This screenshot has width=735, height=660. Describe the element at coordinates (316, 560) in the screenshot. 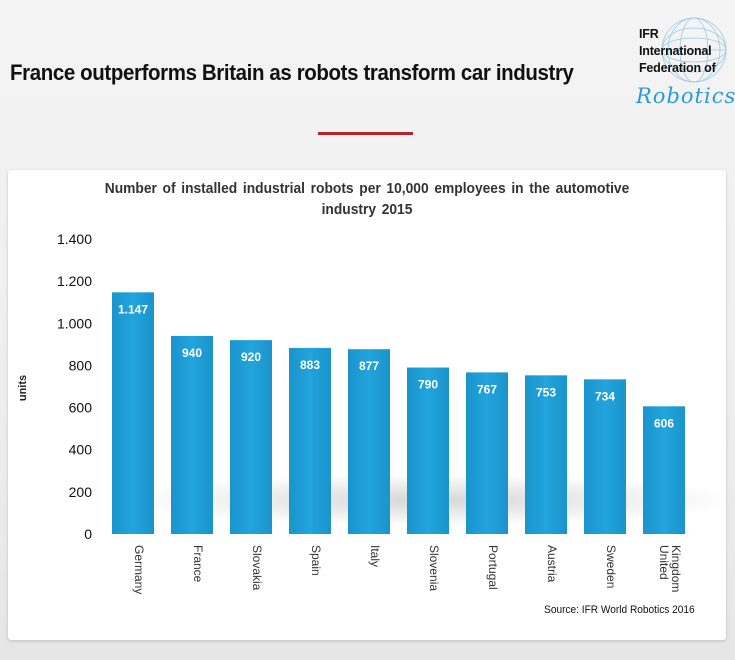

I see `x-tick-label: Spain` at that location.